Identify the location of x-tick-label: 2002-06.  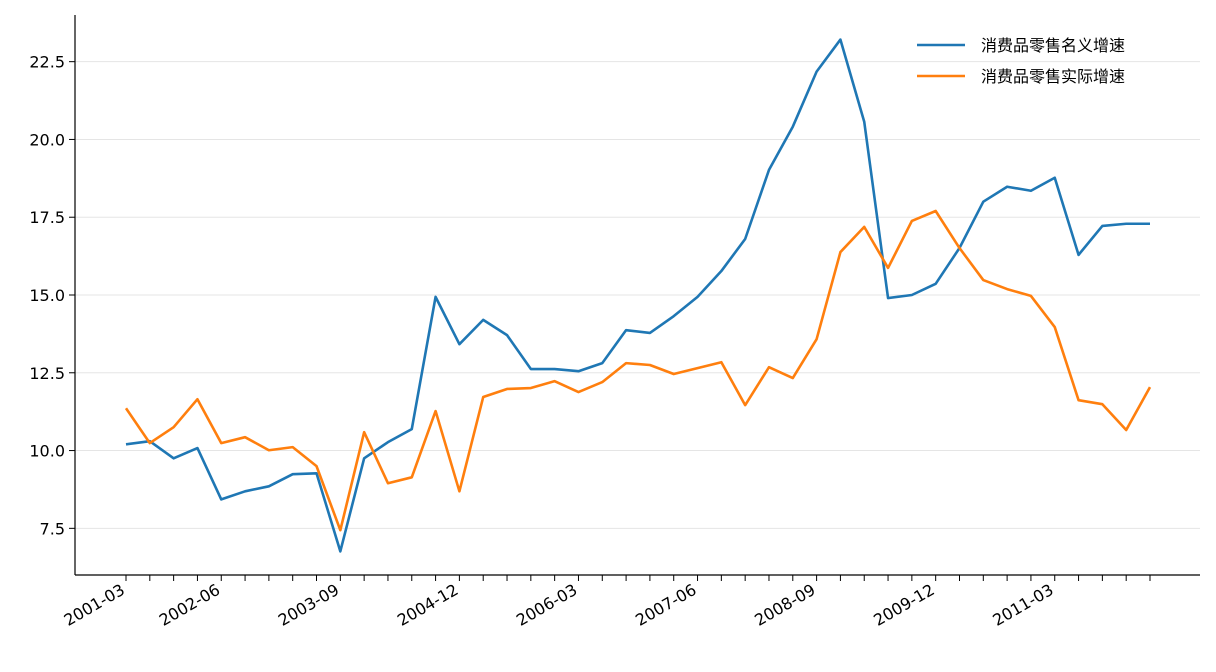
(189, 605).